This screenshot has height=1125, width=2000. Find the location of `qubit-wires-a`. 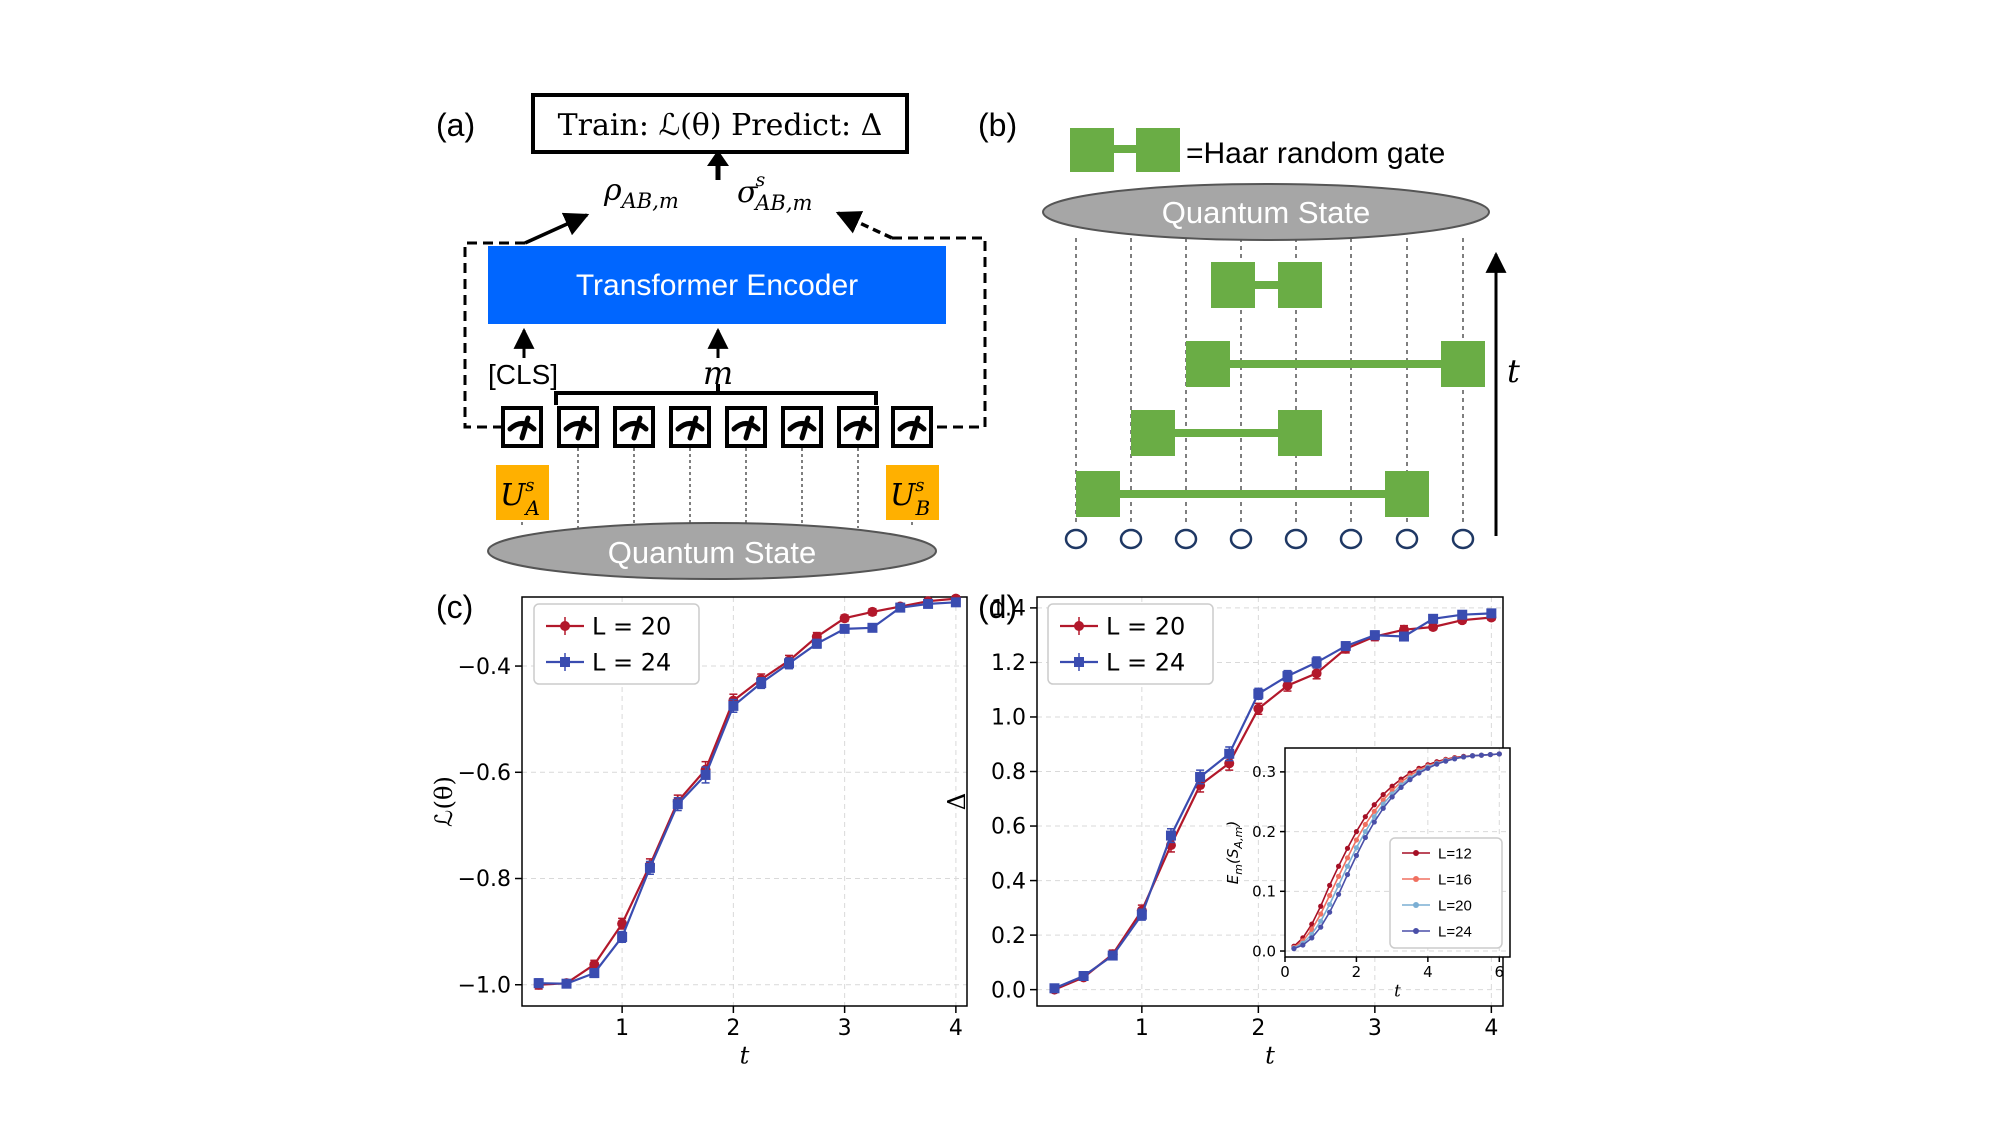

qubit-wires-a is located at coordinates (717, 488).